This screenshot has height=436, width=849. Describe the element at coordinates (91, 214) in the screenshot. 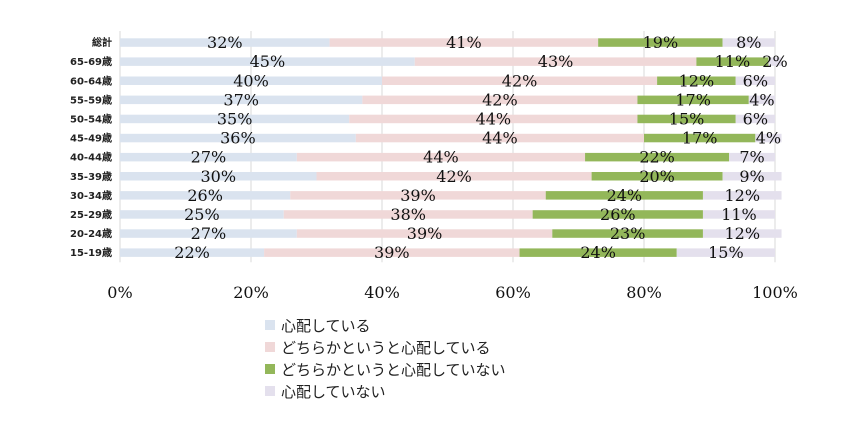

I see `category-label: 25-29歳` at that location.